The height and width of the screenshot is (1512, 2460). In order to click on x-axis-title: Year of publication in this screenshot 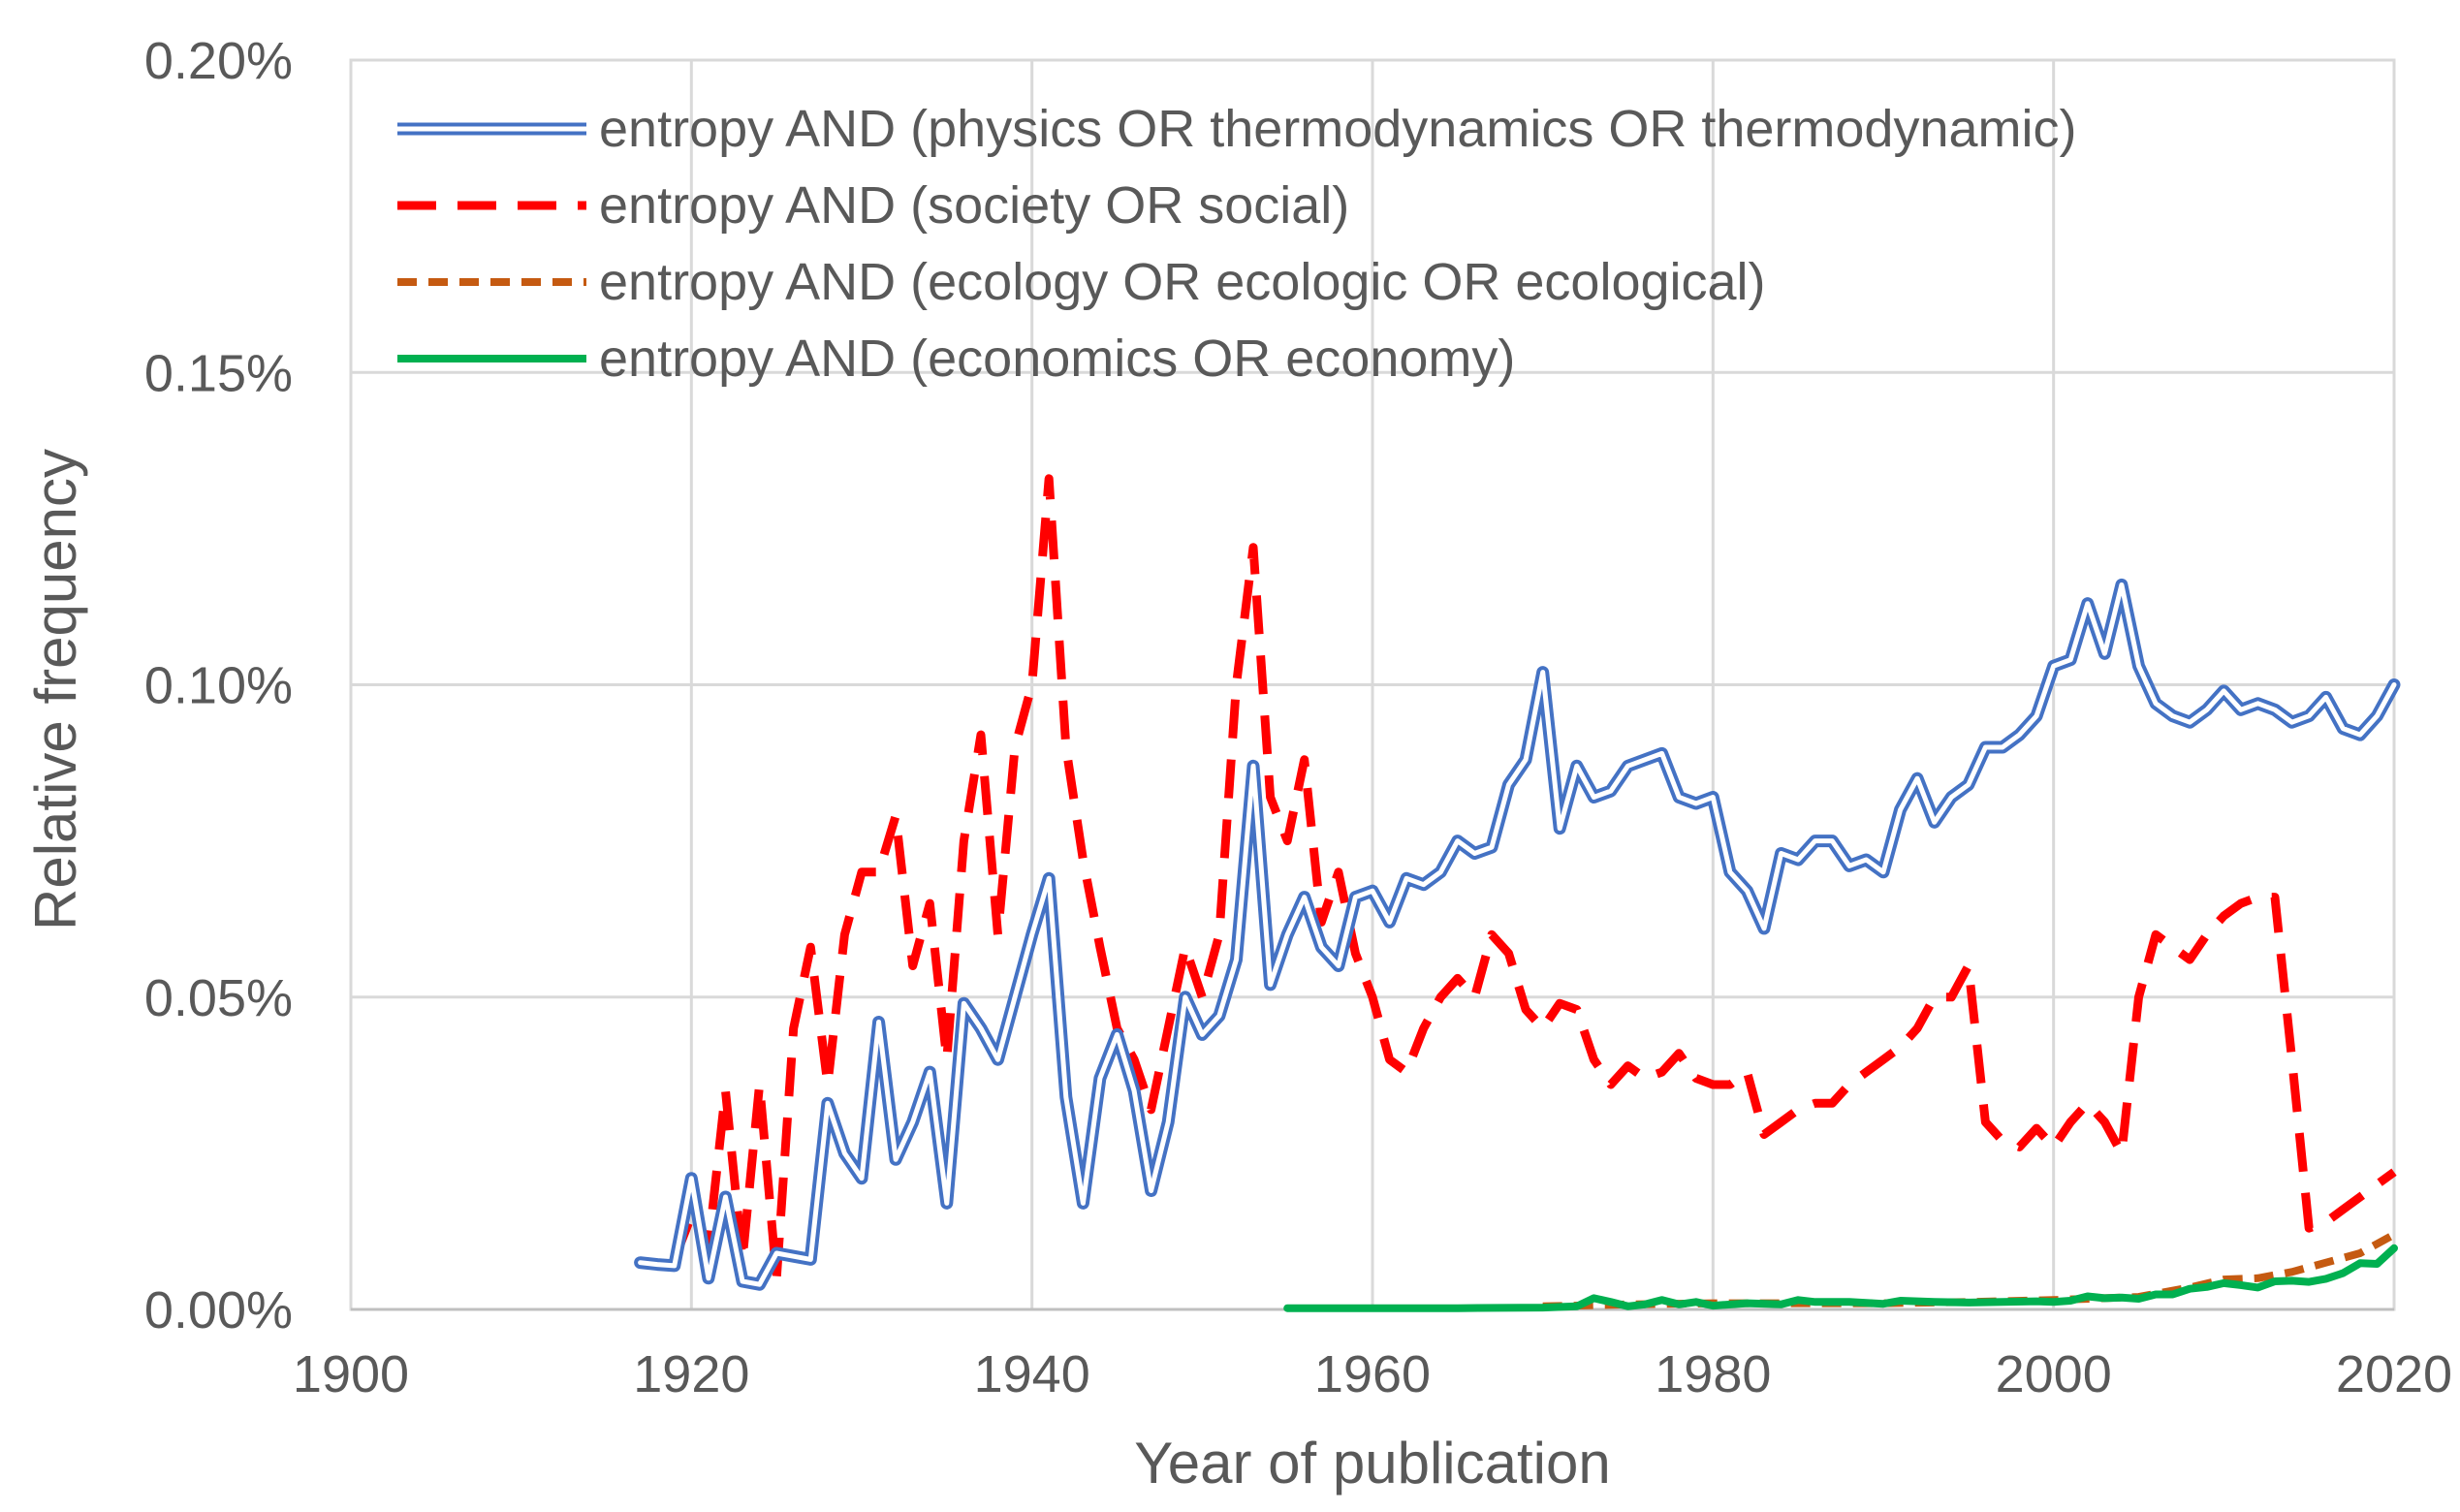, I will do `click(1372, 1464)`.